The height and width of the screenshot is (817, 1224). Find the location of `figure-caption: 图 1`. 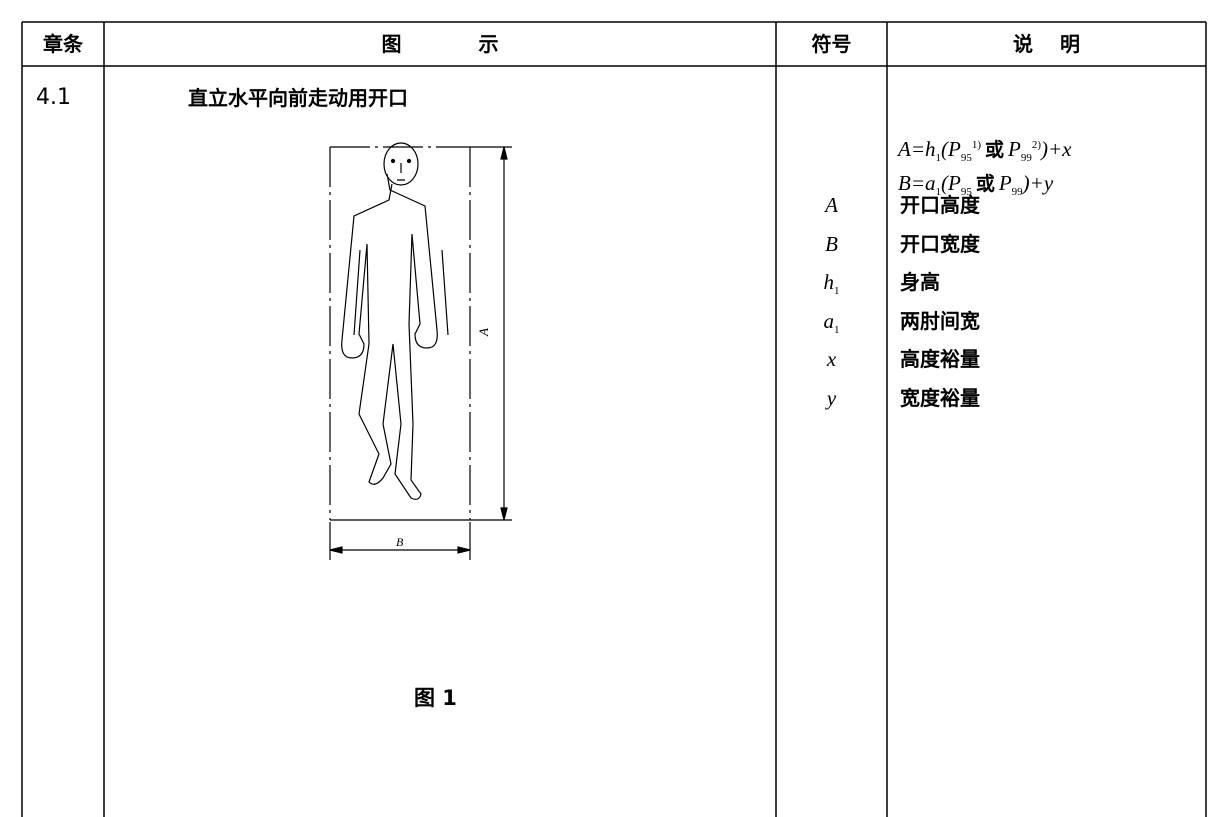

figure-caption: 图 1 is located at coordinates (435, 698).